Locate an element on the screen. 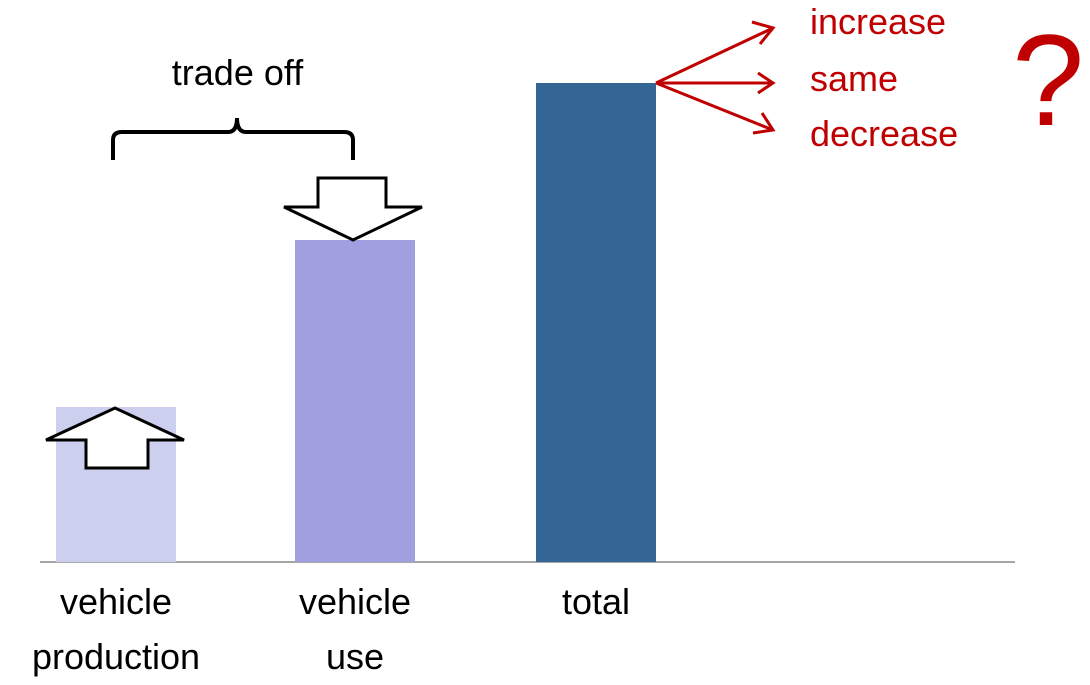 The image size is (1090, 685). question-mark: ? is located at coordinates (1048, 80).